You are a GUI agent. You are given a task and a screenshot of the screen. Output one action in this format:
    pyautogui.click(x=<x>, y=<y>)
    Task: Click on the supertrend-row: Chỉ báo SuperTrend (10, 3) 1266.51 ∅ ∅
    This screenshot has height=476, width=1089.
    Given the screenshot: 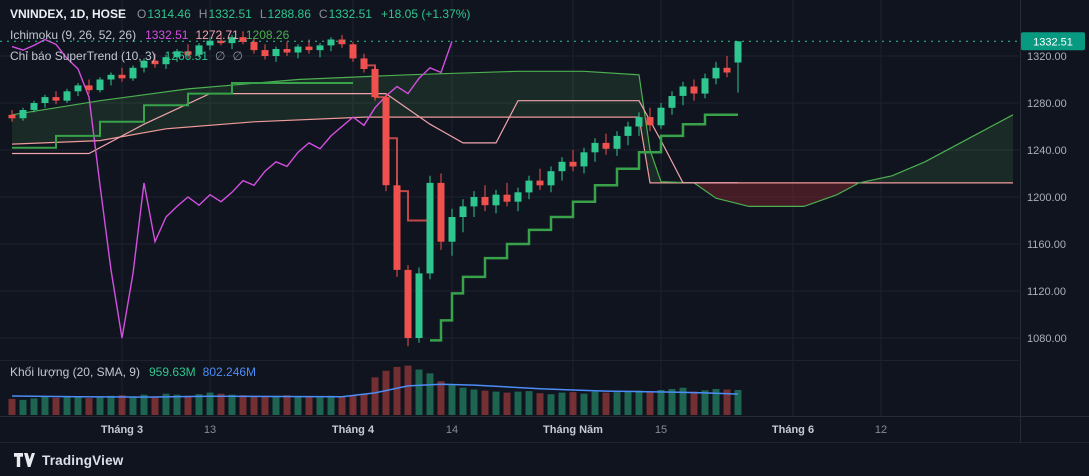 What is the action you would take?
    pyautogui.click(x=240, y=56)
    